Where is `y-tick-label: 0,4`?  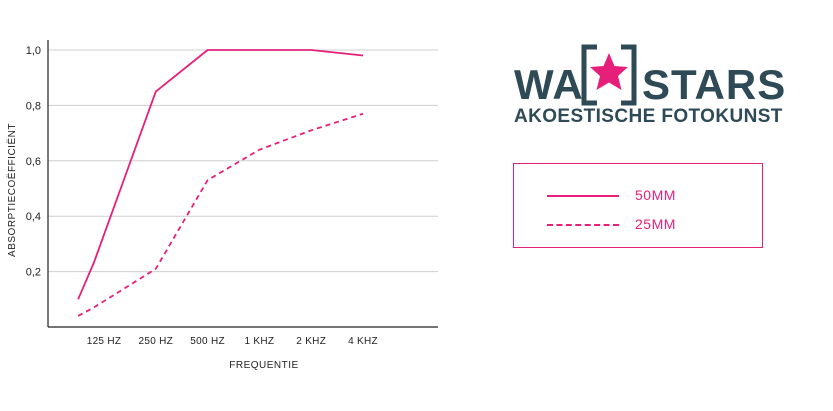 y-tick-label: 0,4 is located at coordinates (33, 217).